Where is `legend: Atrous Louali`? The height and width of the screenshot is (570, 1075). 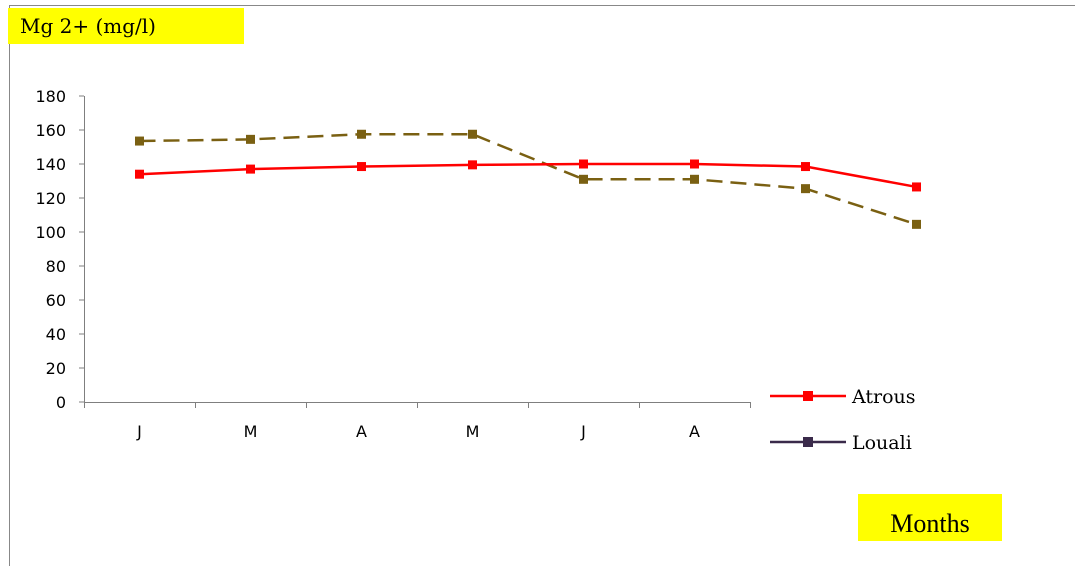
legend: Atrous Louali is located at coordinates (843, 420).